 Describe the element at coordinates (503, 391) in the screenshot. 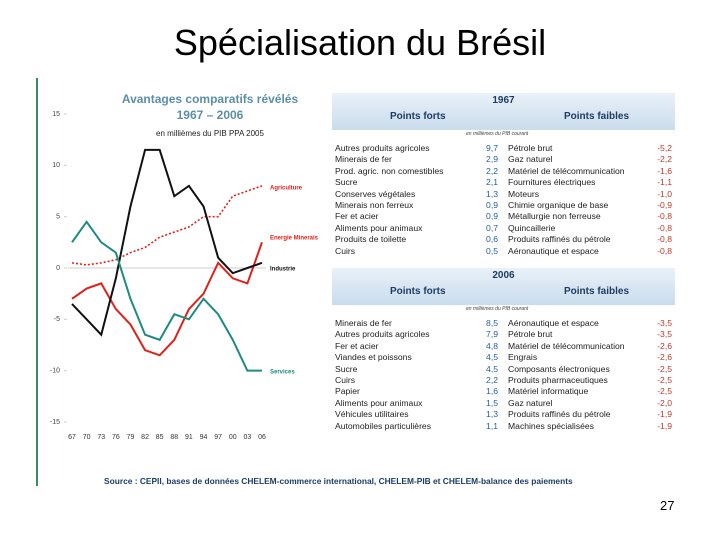

I see `table-row: Papier 1,6 Matériel informatique -2,5` at that location.